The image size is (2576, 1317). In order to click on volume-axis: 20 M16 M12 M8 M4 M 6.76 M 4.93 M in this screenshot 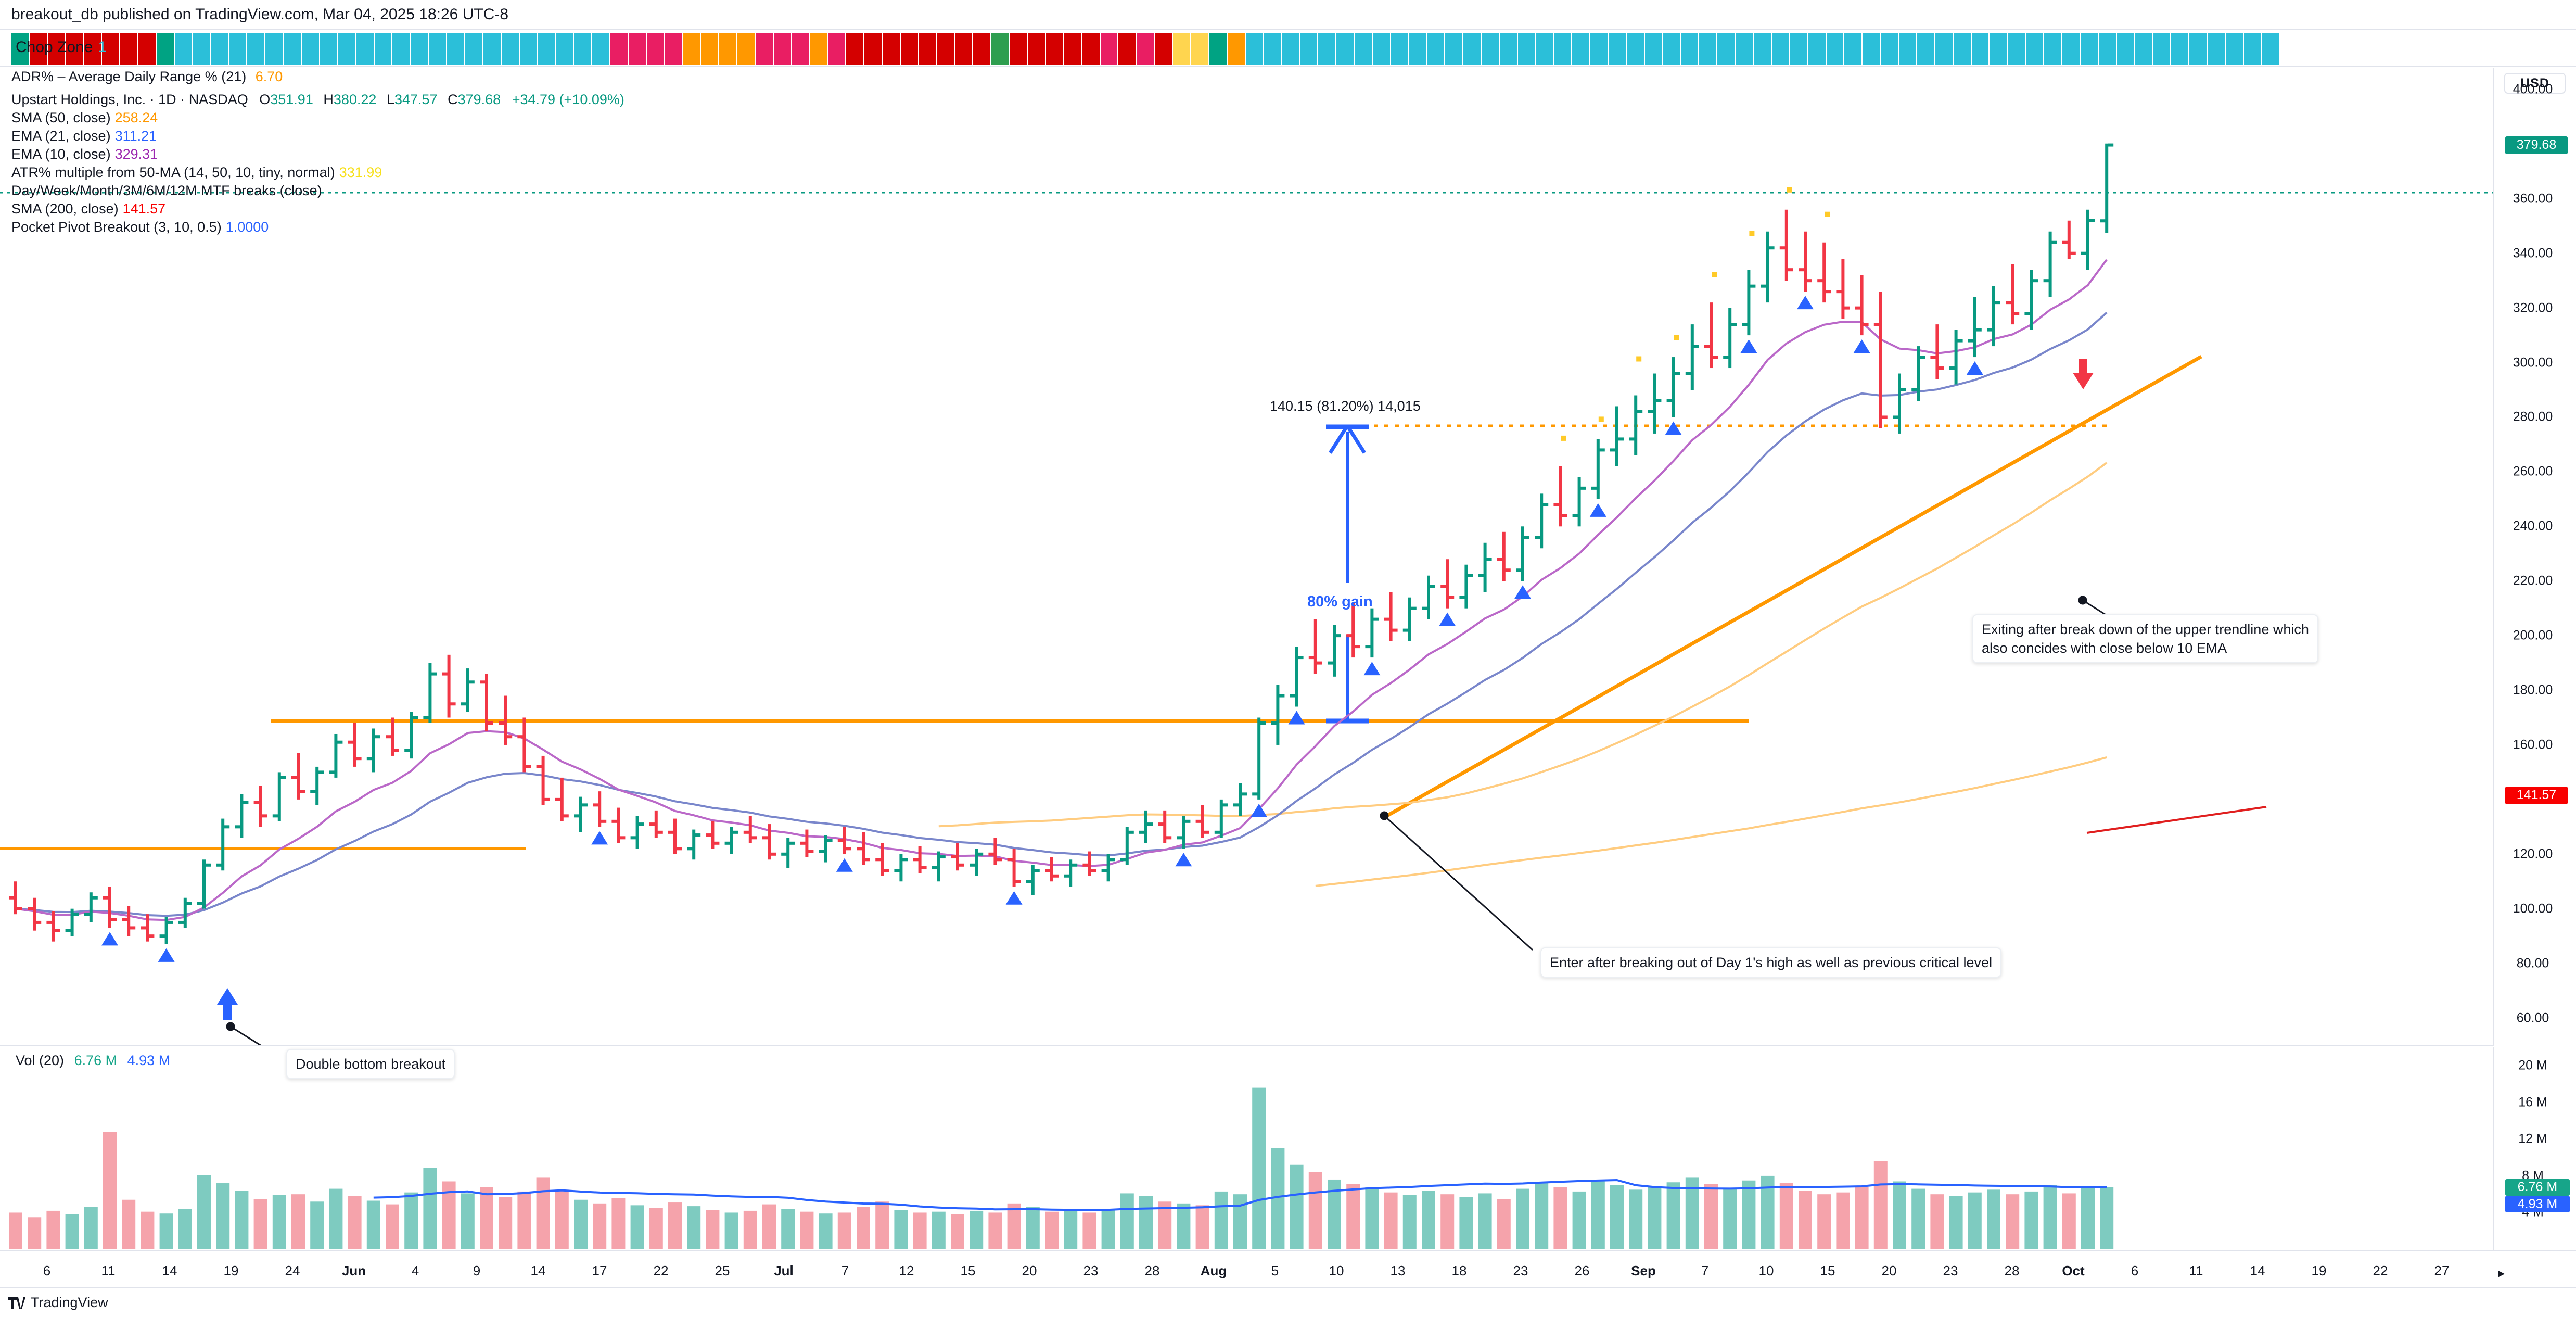, I will do `click(2534, 1148)`.